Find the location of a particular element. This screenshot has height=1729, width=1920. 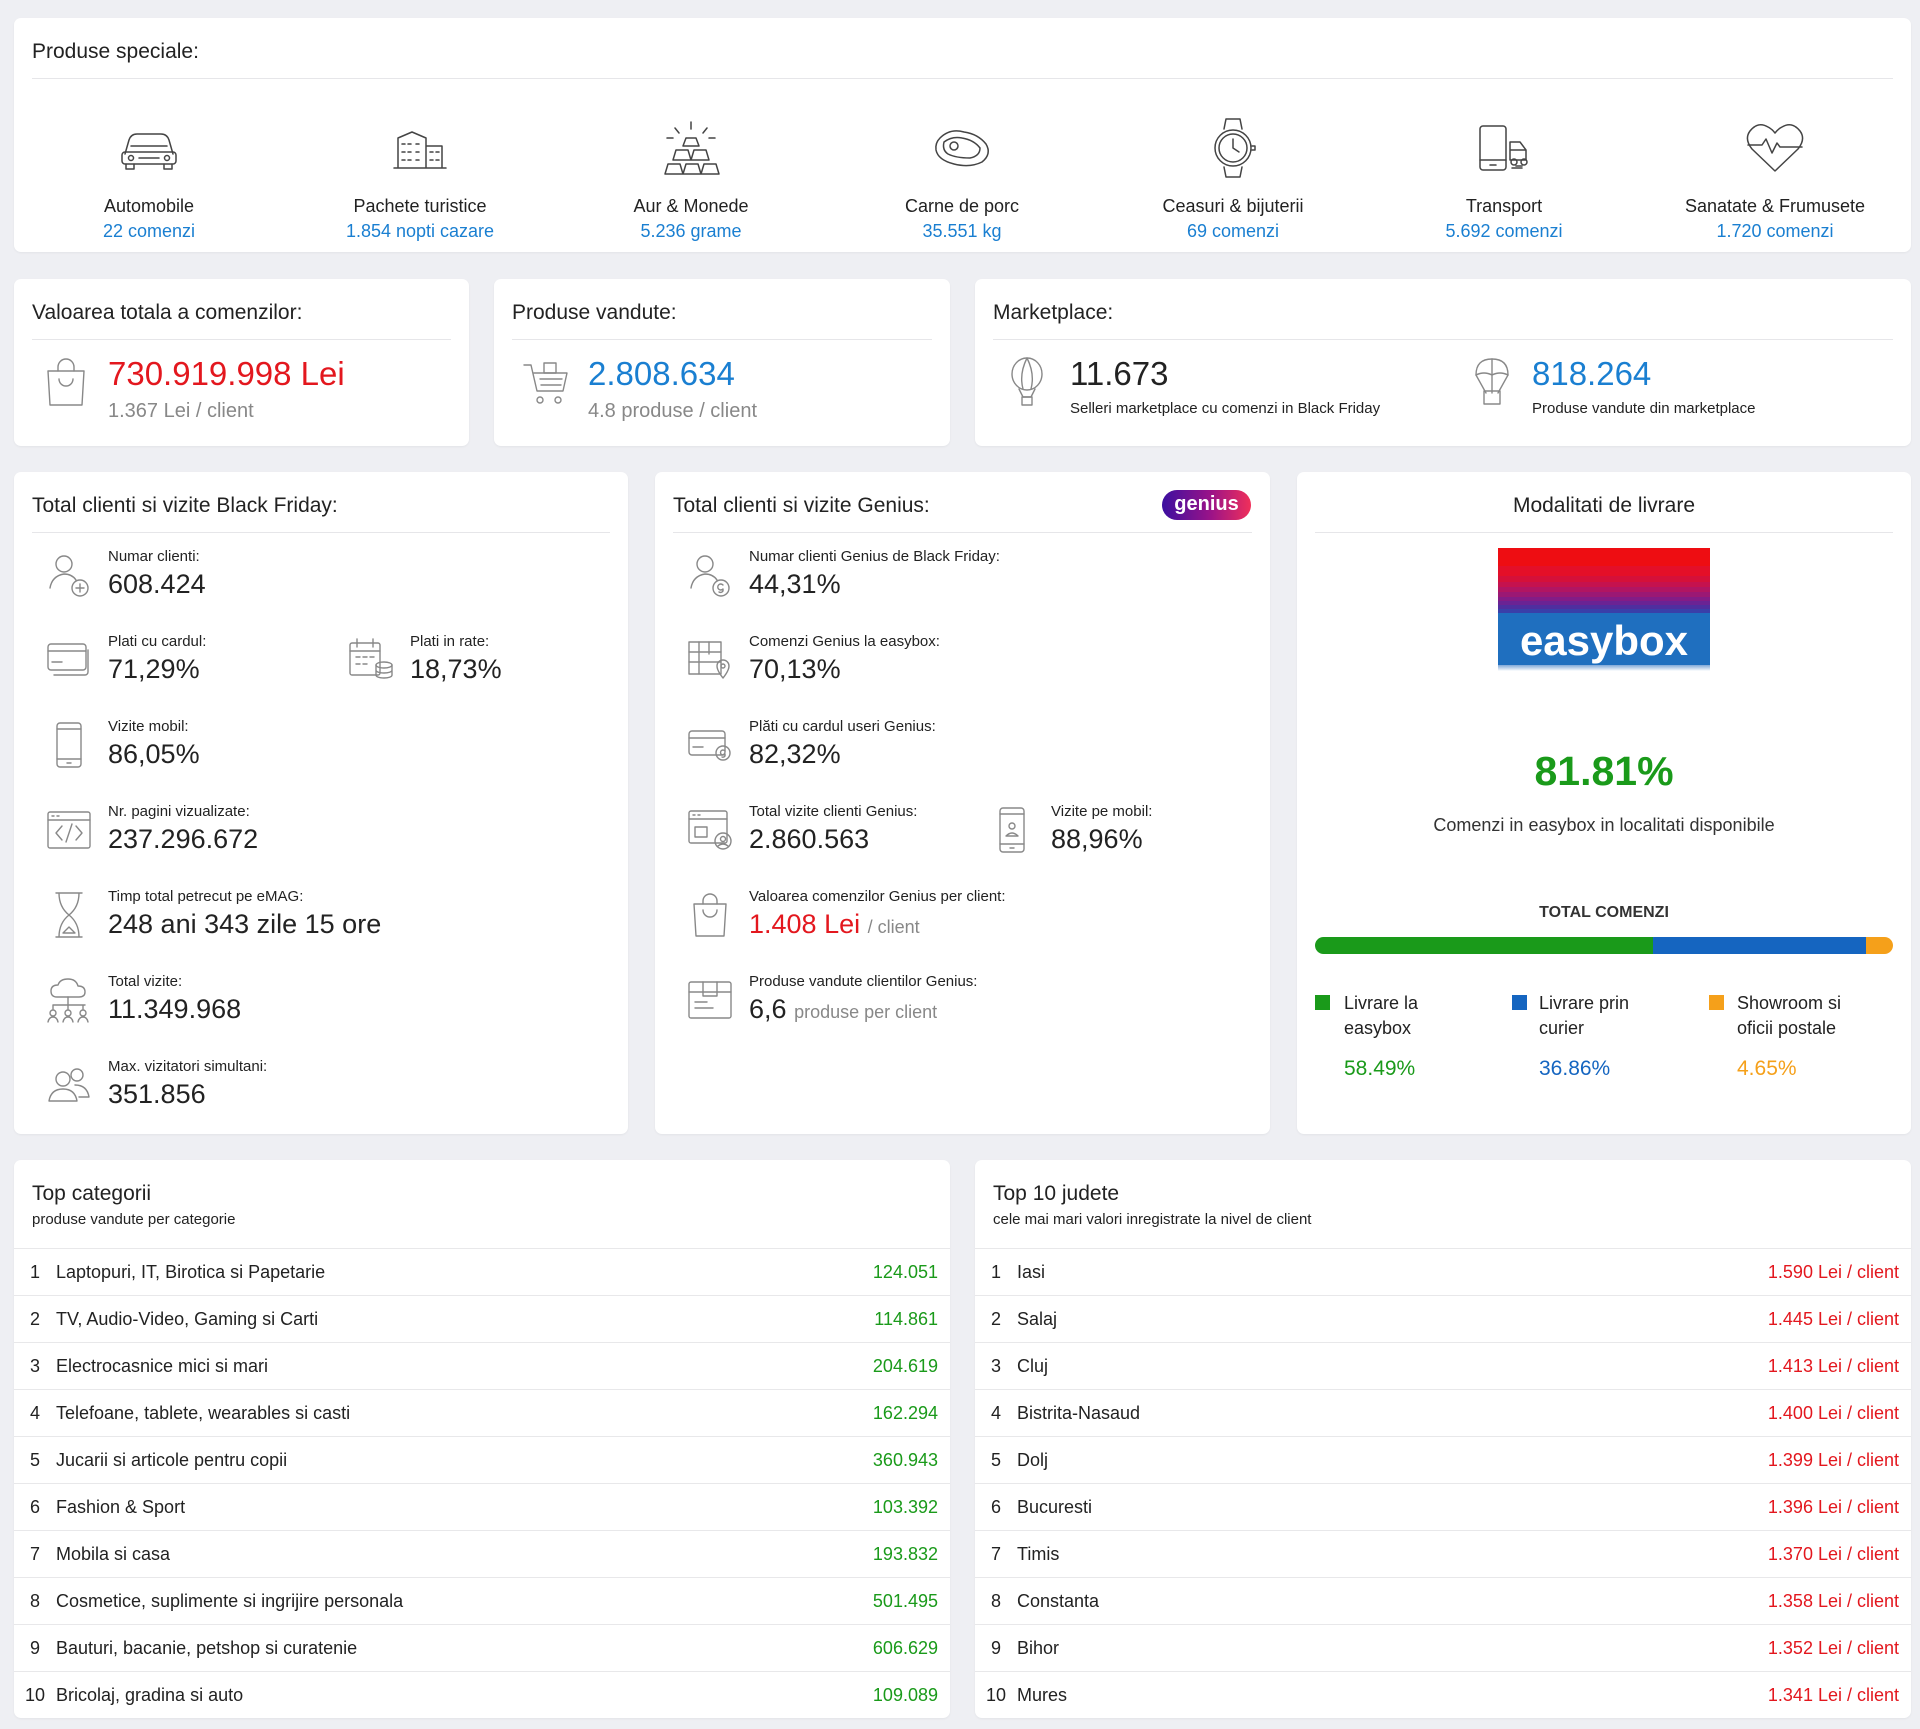

genius-card-value: 82,32% is located at coordinates (795, 754).